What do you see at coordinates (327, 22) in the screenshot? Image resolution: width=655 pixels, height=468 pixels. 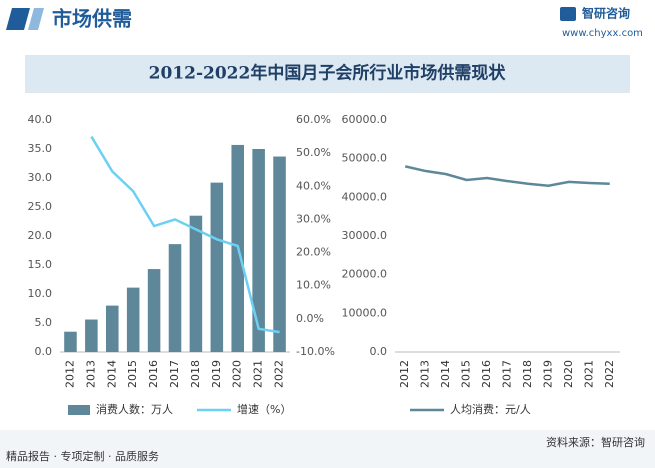 I see `header-bg` at bounding box center [327, 22].